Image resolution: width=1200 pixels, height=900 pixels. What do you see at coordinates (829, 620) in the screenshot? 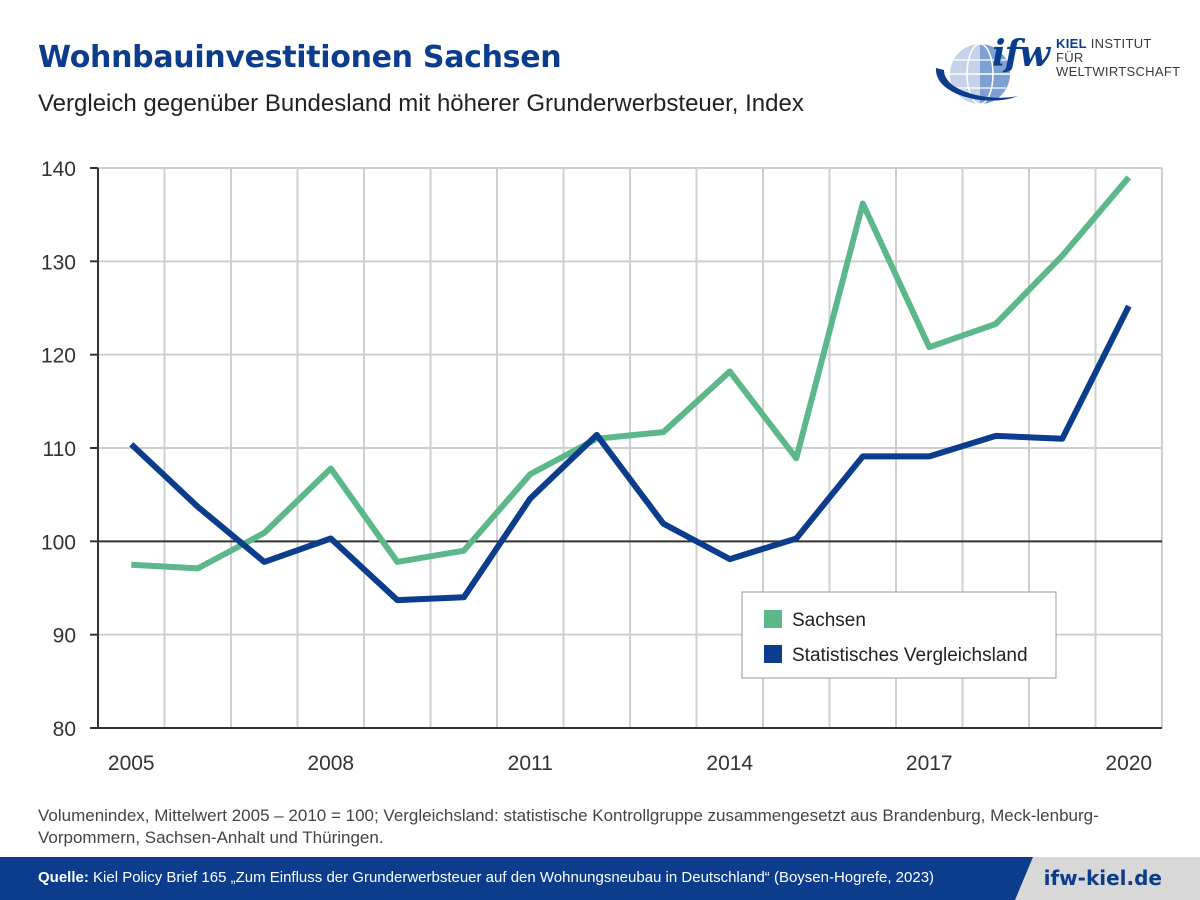
I see `legend-label: Sachsen` at bounding box center [829, 620].